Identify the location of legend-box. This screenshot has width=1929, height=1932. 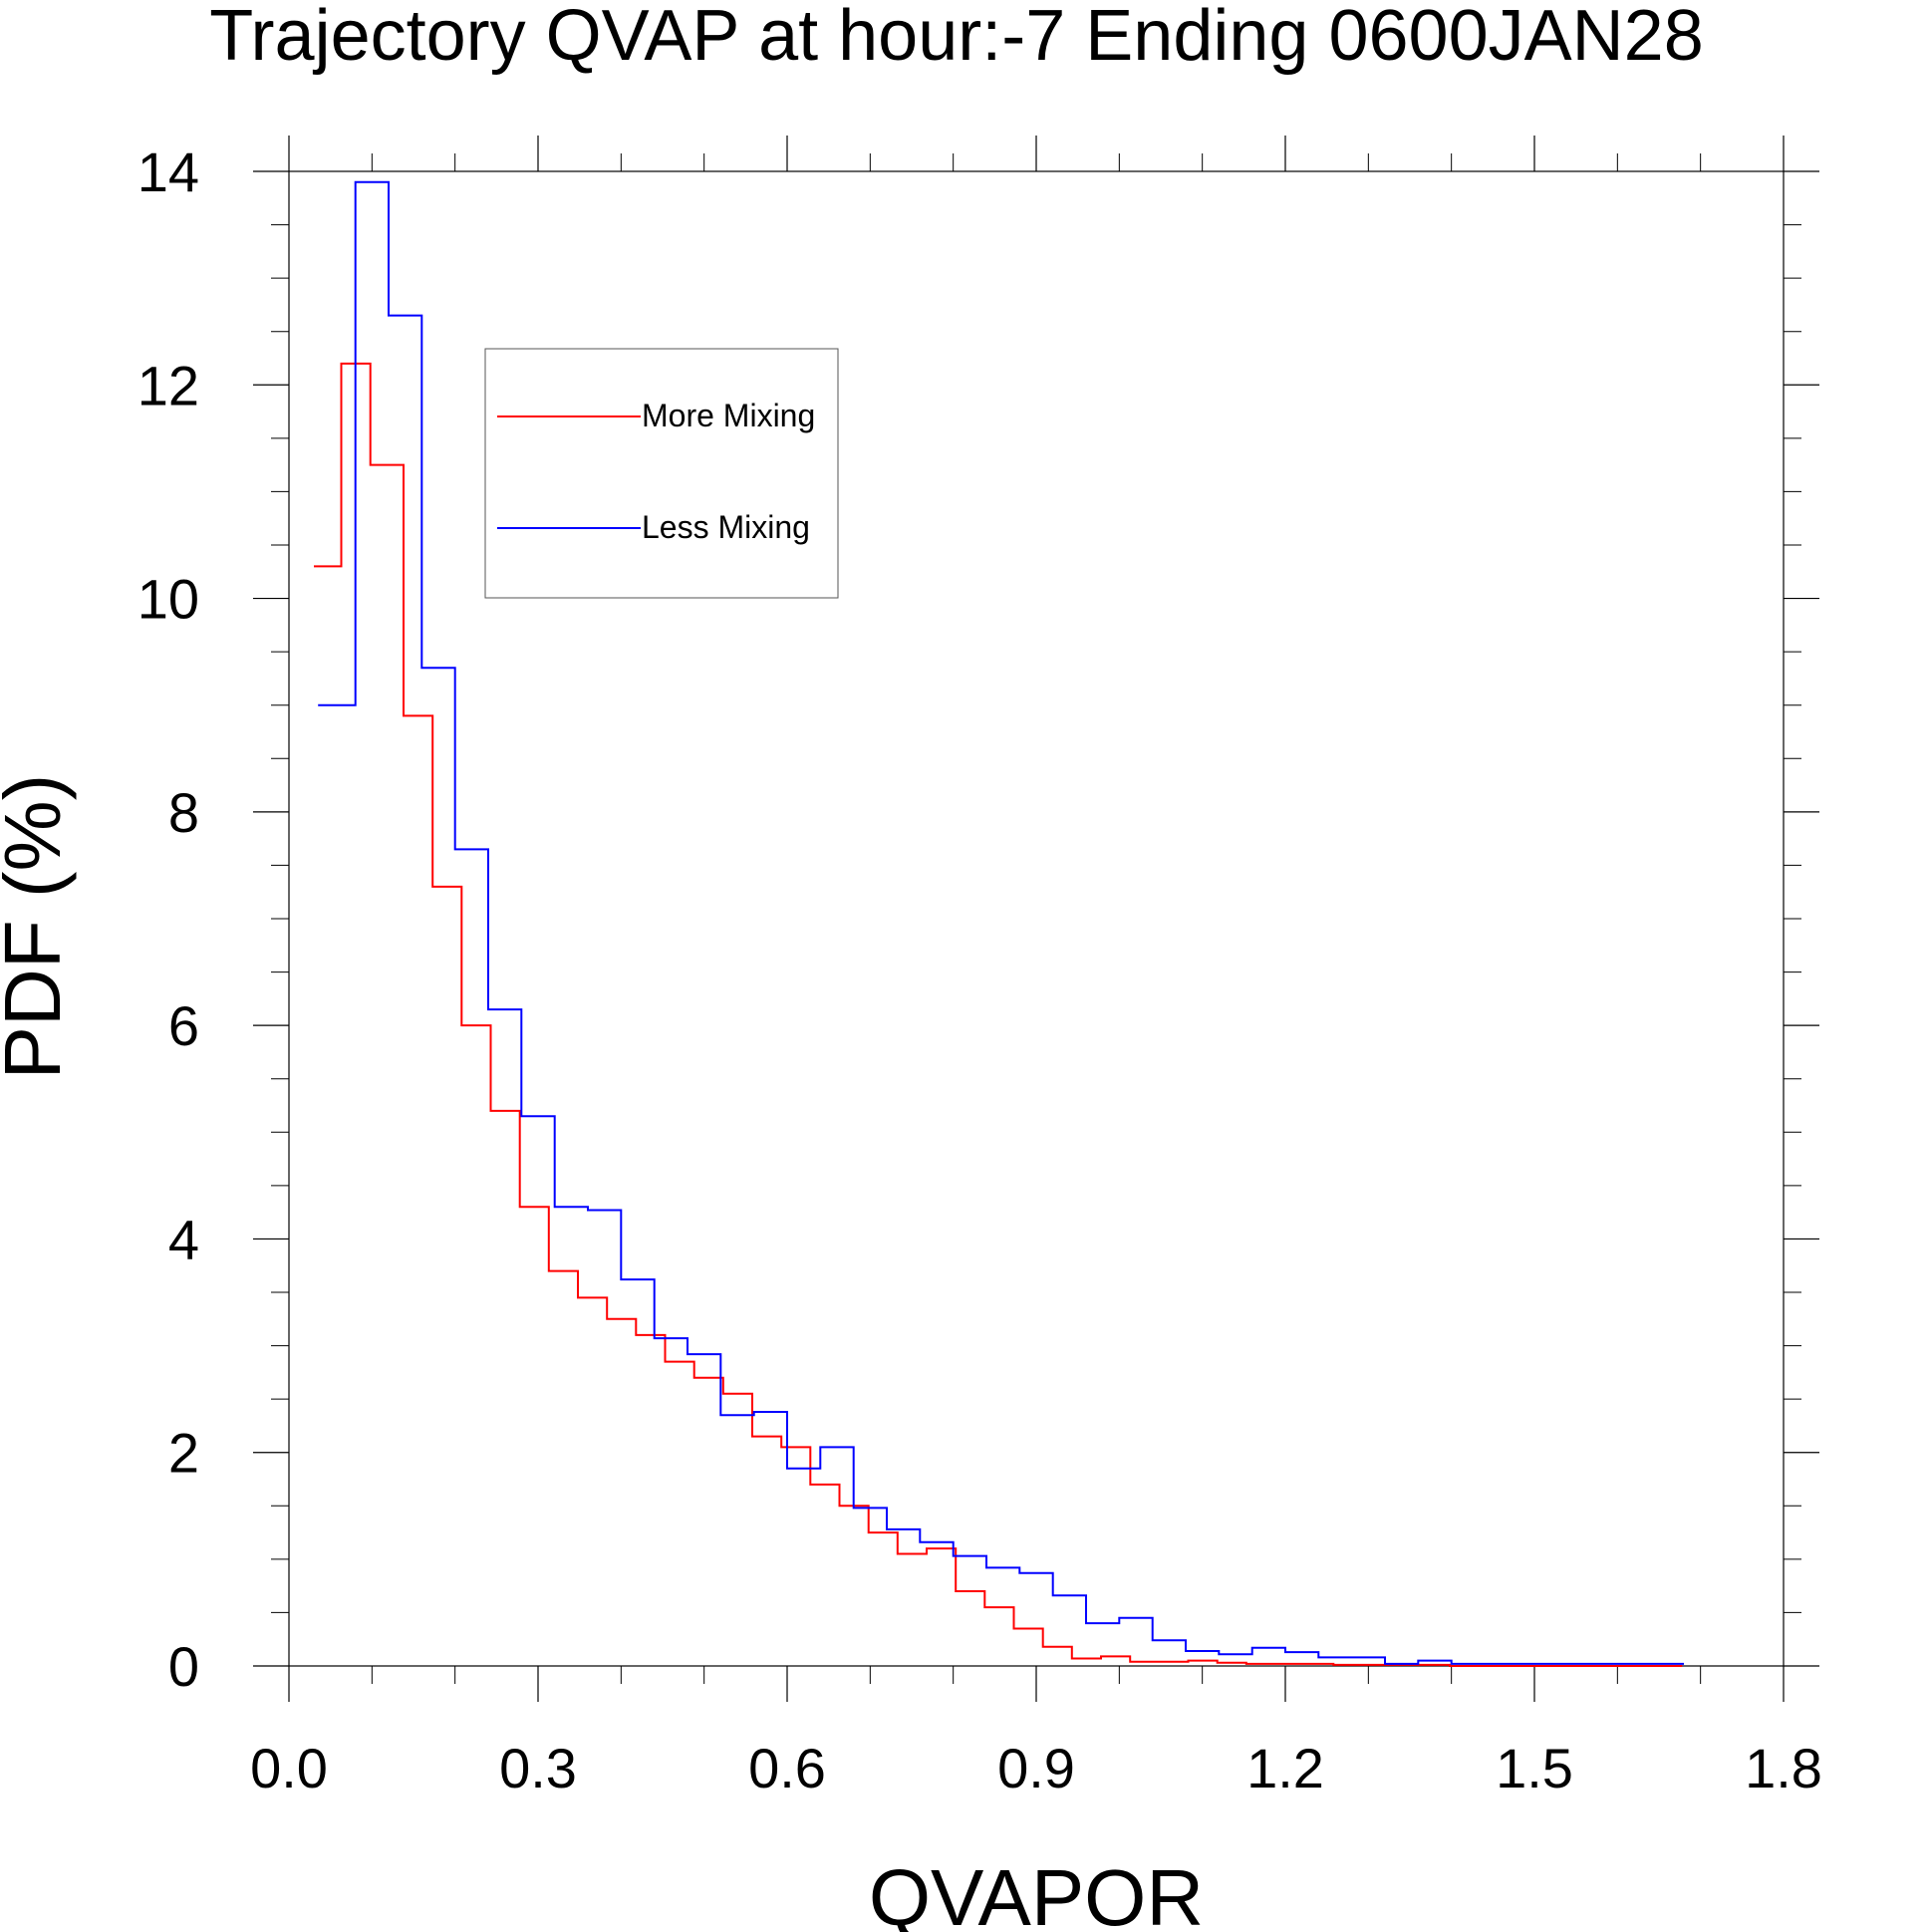
(661, 473).